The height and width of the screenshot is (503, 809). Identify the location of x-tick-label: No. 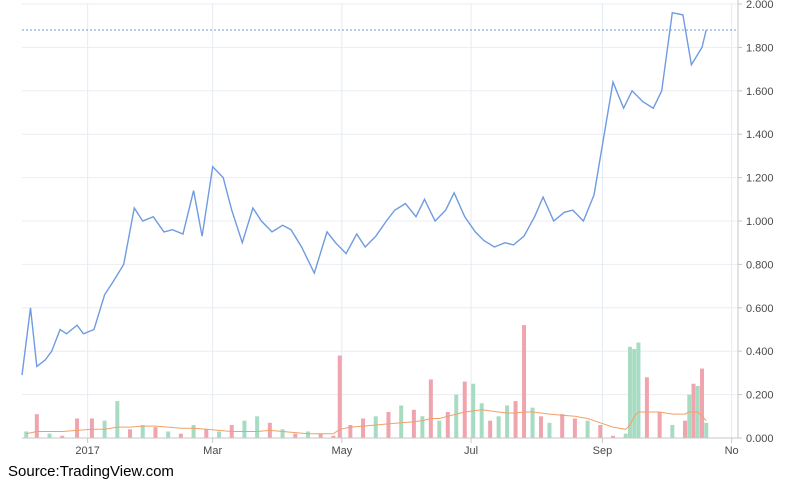
(732, 451).